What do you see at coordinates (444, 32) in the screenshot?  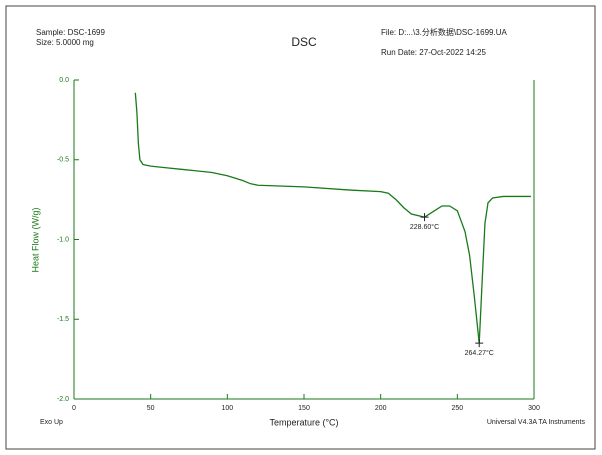 I see `file: File: D:...\3.分析数据\DSC-1699.UA` at bounding box center [444, 32].